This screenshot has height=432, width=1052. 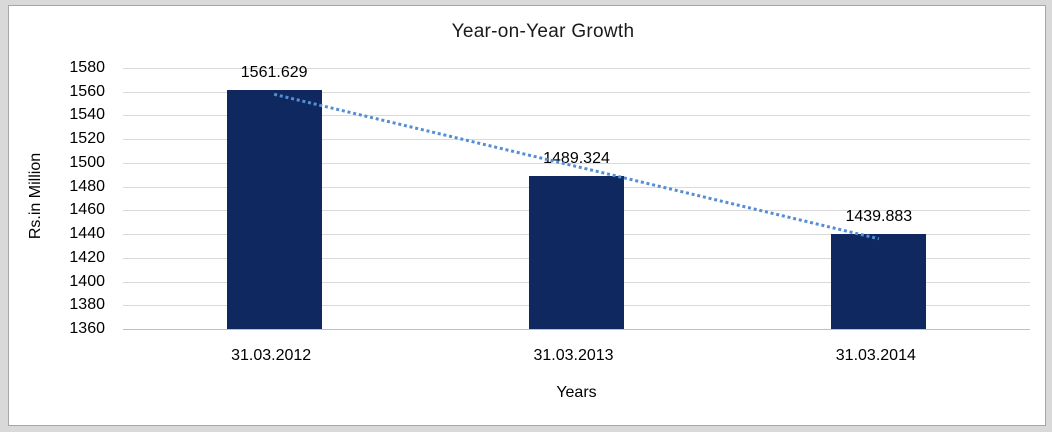 What do you see at coordinates (576, 158) in the screenshot?
I see `bar-data-label: 1489.324` at bounding box center [576, 158].